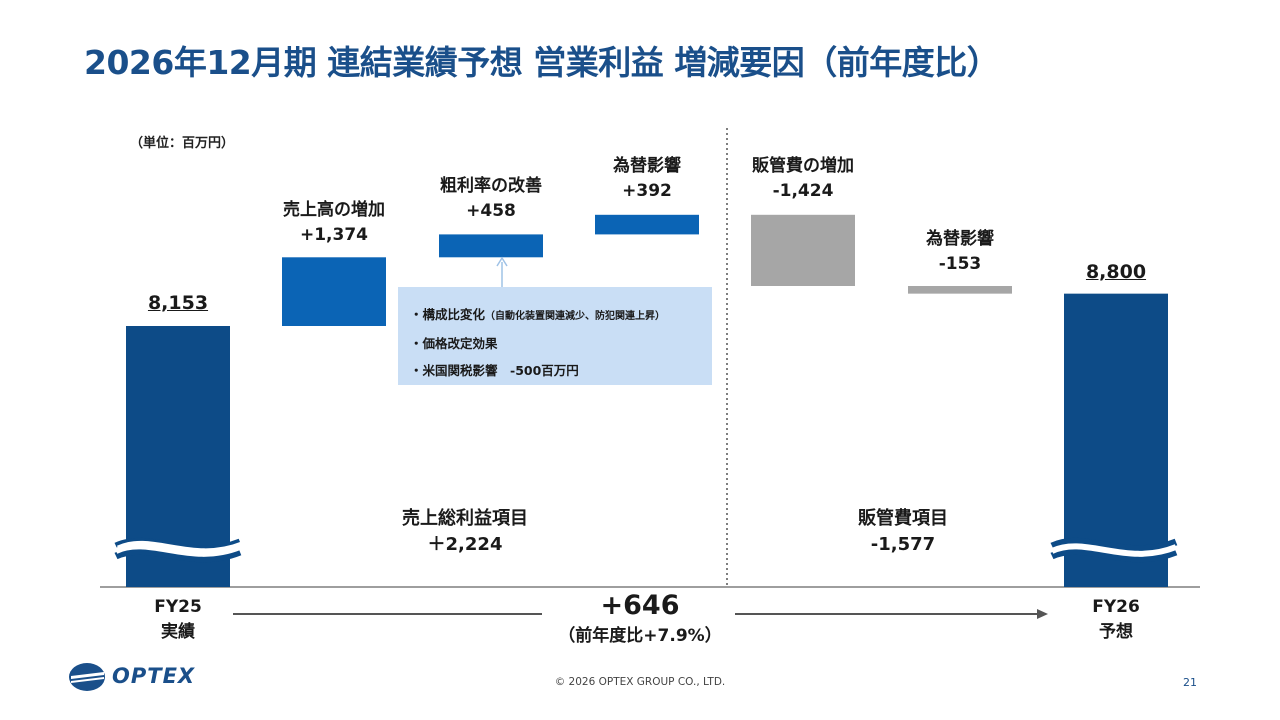 Image resolution: width=1280 pixels, height=720 pixels. Describe the element at coordinates (178, 619) in the screenshot. I see `x-label-fy25: FY25 実績` at that location.